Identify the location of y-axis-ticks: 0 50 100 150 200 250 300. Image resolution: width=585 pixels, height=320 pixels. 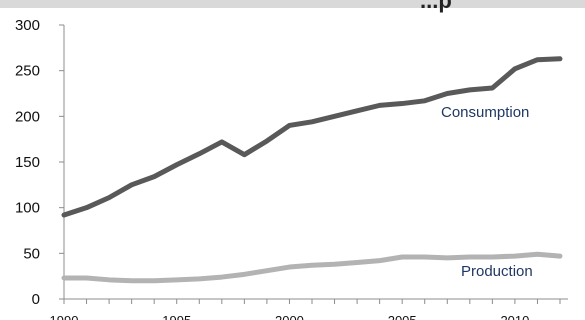
(39, 162).